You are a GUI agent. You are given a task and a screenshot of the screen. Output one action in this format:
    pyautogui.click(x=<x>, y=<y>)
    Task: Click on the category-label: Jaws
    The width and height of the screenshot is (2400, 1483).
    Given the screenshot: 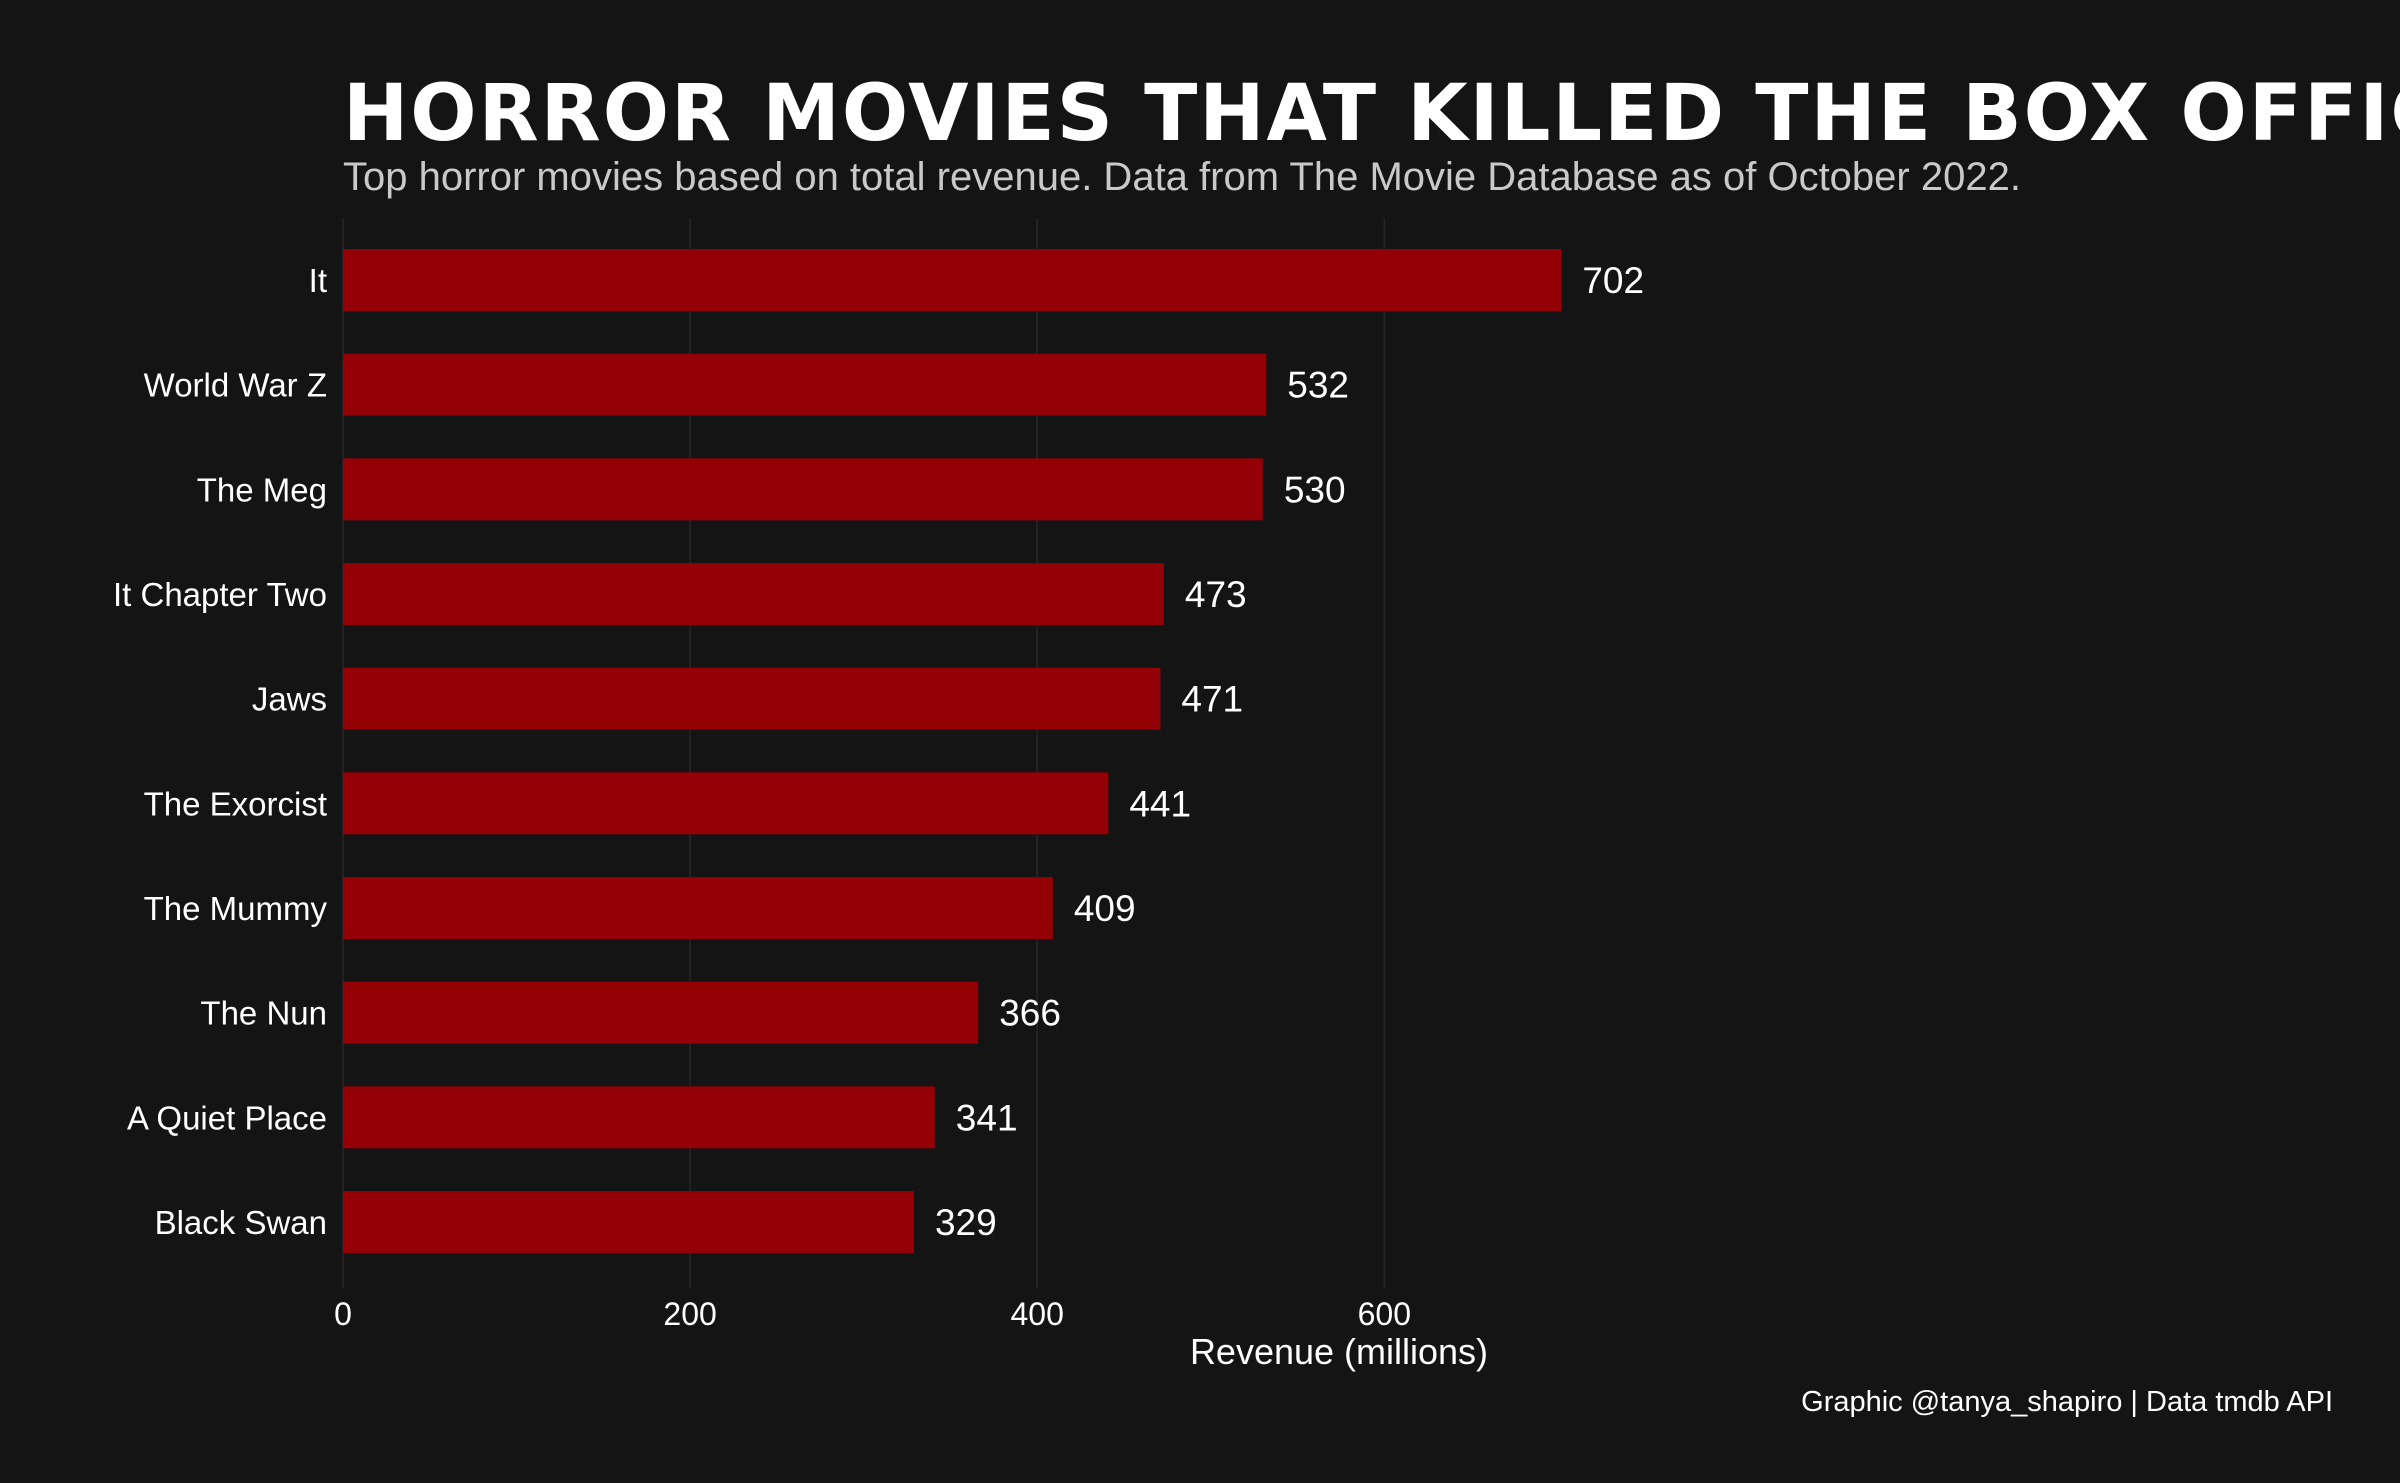 What is the action you would take?
    pyautogui.click(x=289, y=699)
    